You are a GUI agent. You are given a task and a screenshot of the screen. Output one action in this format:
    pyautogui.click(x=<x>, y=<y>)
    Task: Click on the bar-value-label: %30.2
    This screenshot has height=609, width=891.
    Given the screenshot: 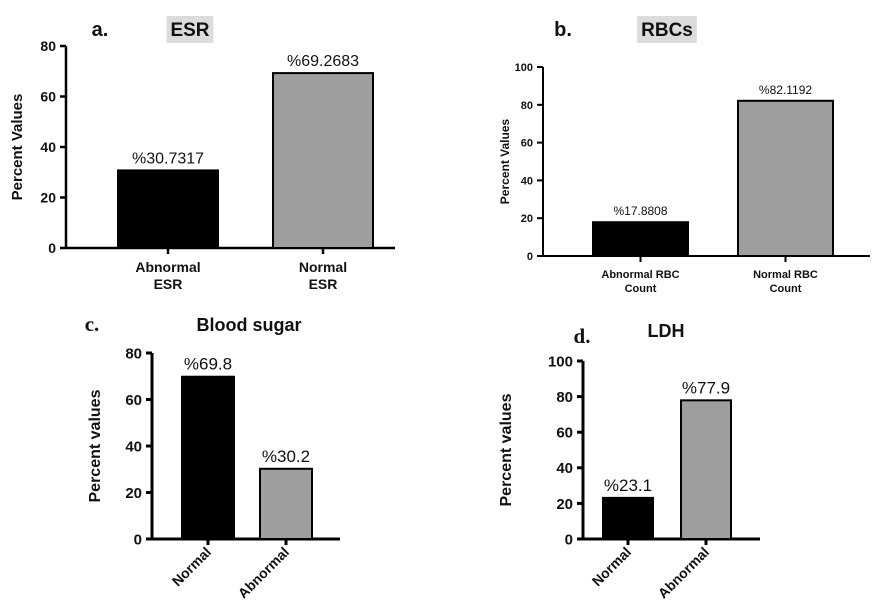 What is the action you would take?
    pyautogui.click(x=286, y=456)
    